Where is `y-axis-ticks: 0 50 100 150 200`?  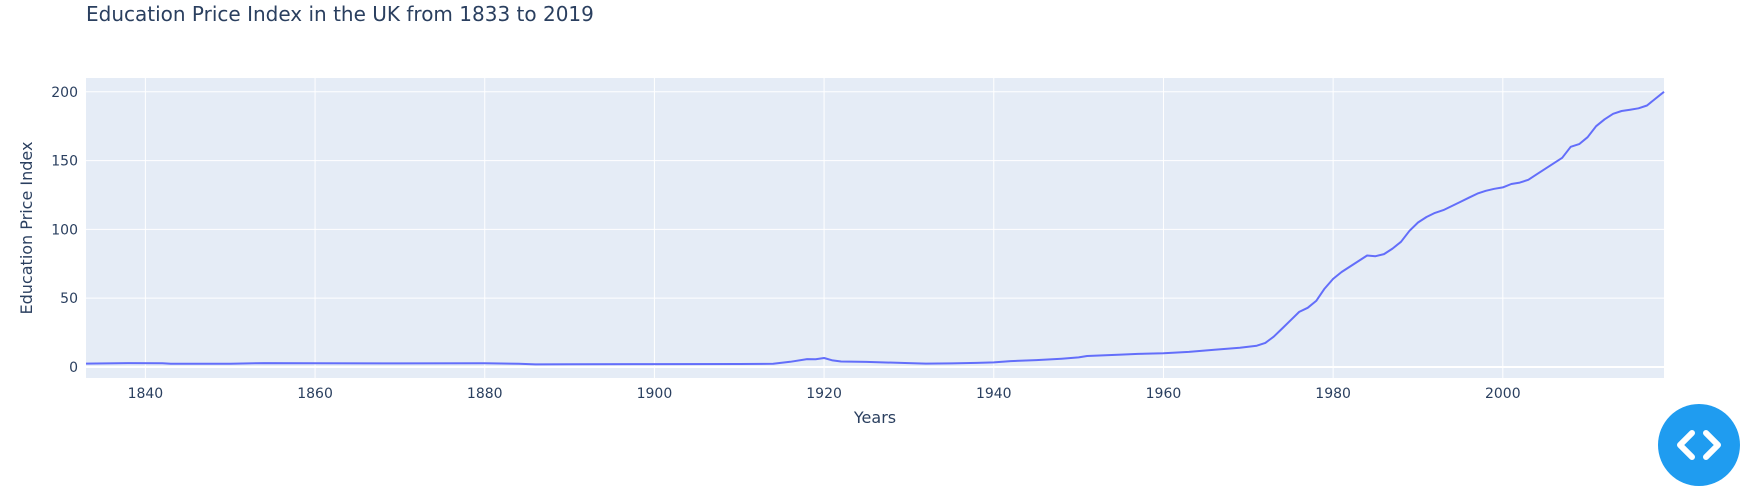
y-axis-ticks: 0 50 100 150 200 is located at coordinates (64, 230).